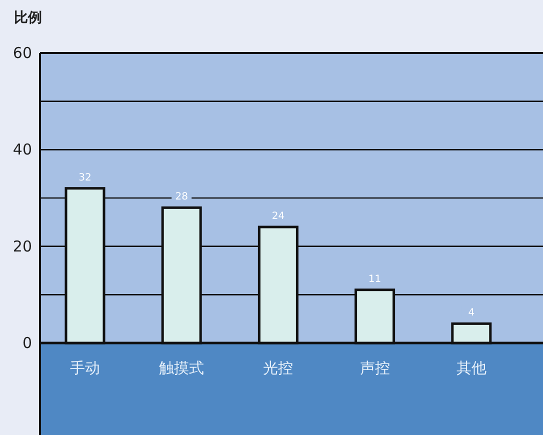 This screenshot has width=543, height=435. I want to click on data-label: 28, so click(181, 197).